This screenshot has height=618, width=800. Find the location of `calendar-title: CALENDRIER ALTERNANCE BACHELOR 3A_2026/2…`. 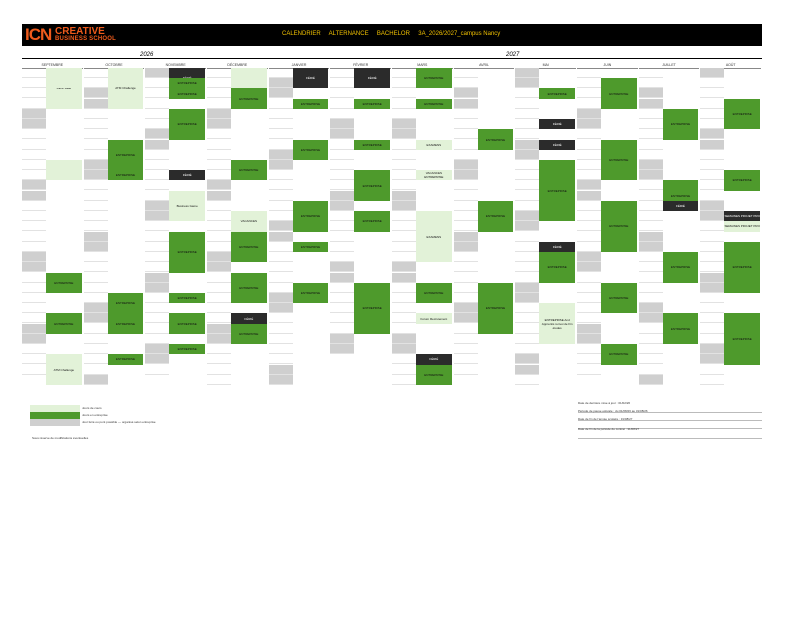

calendar-title: CALENDRIER ALTERNANCE BACHELOR 3A_2026/2… is located at coordinates (391, 34).